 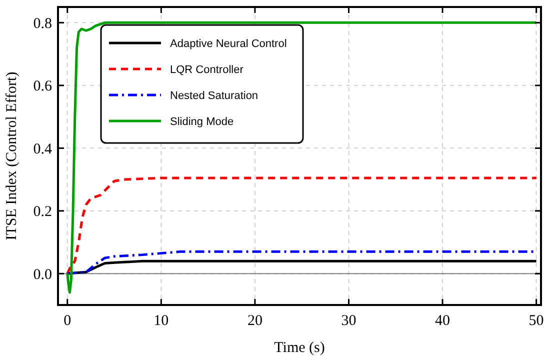 I want to click on y-tick-label: 0.4, so click(x=42, y=149).